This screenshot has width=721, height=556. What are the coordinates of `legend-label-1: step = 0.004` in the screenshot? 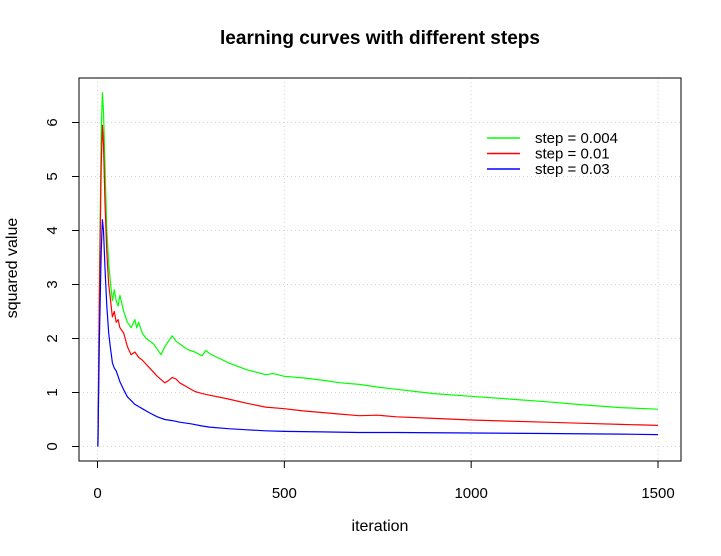 It's located at (576, 138).